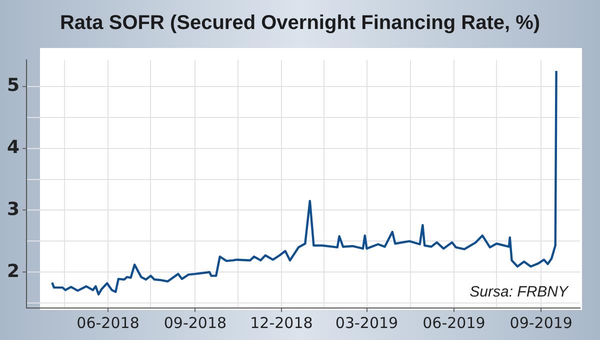  Describe the element at coordinates (281, 323) in the screenshot. I see `x-tick-label: 12-2018` at that location.